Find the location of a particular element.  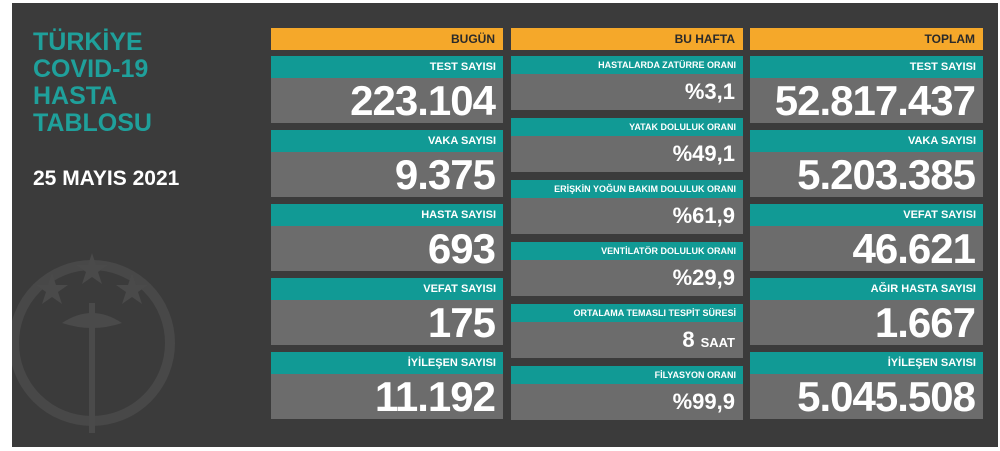

card-label: HASTALARDA ZATÜRRE ORANI is located at coordinates (627, 65).